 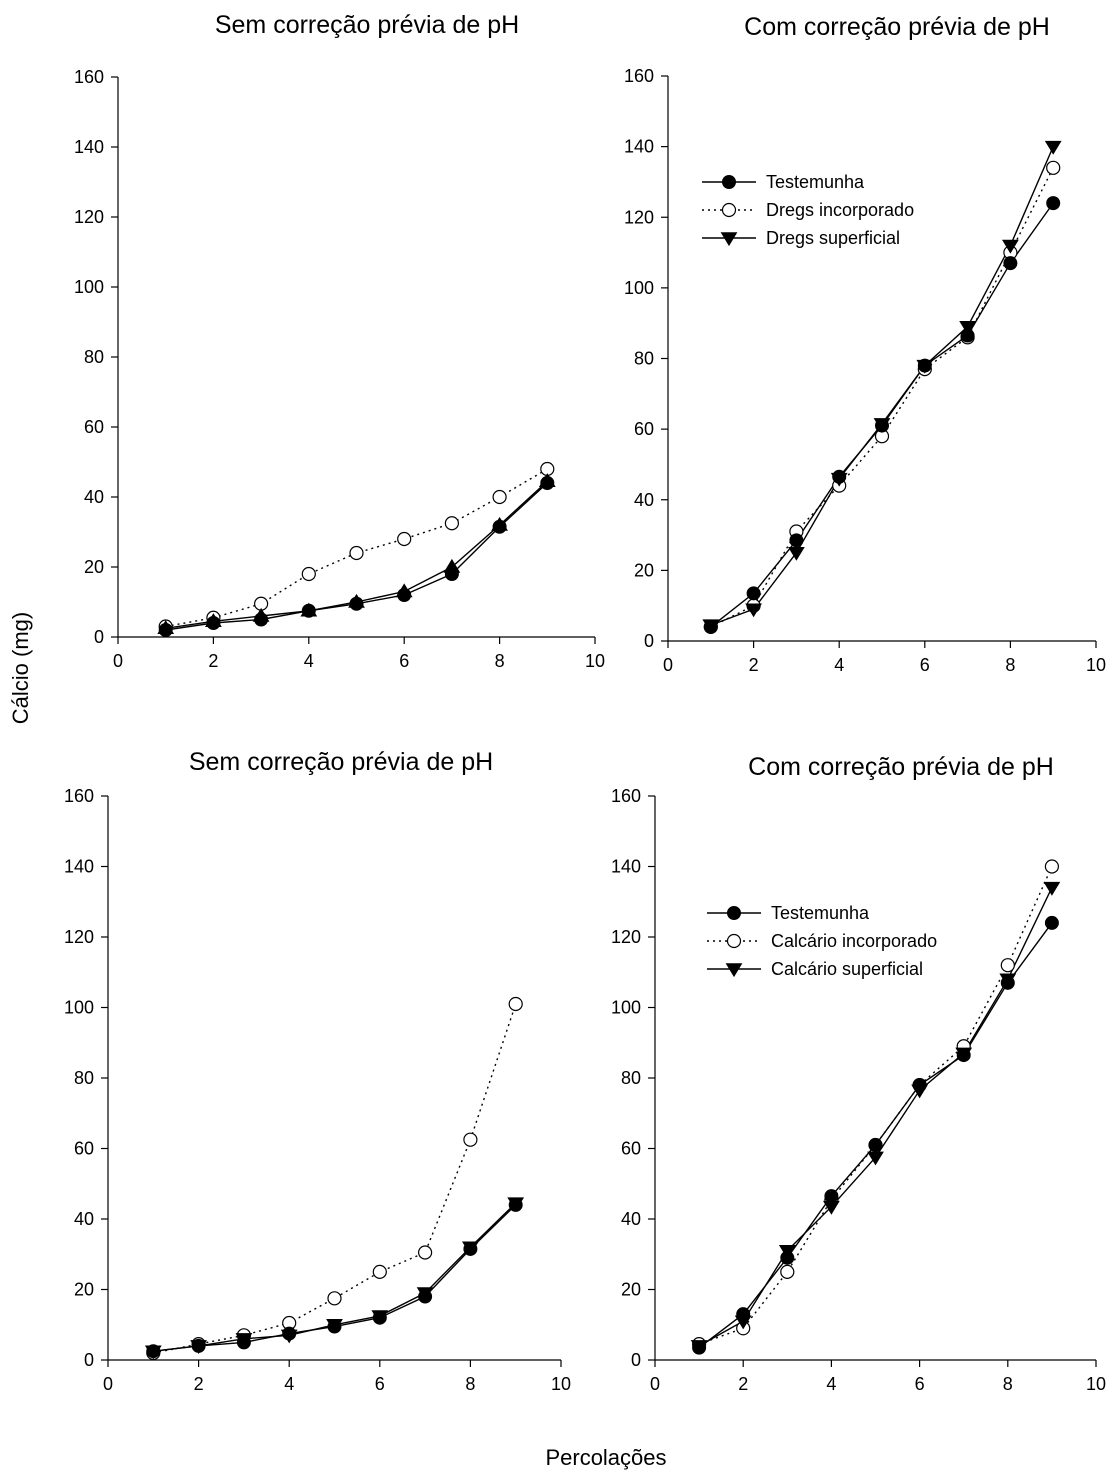 I want to click on y-tick-label: 100, so click(x=626, y=1008).